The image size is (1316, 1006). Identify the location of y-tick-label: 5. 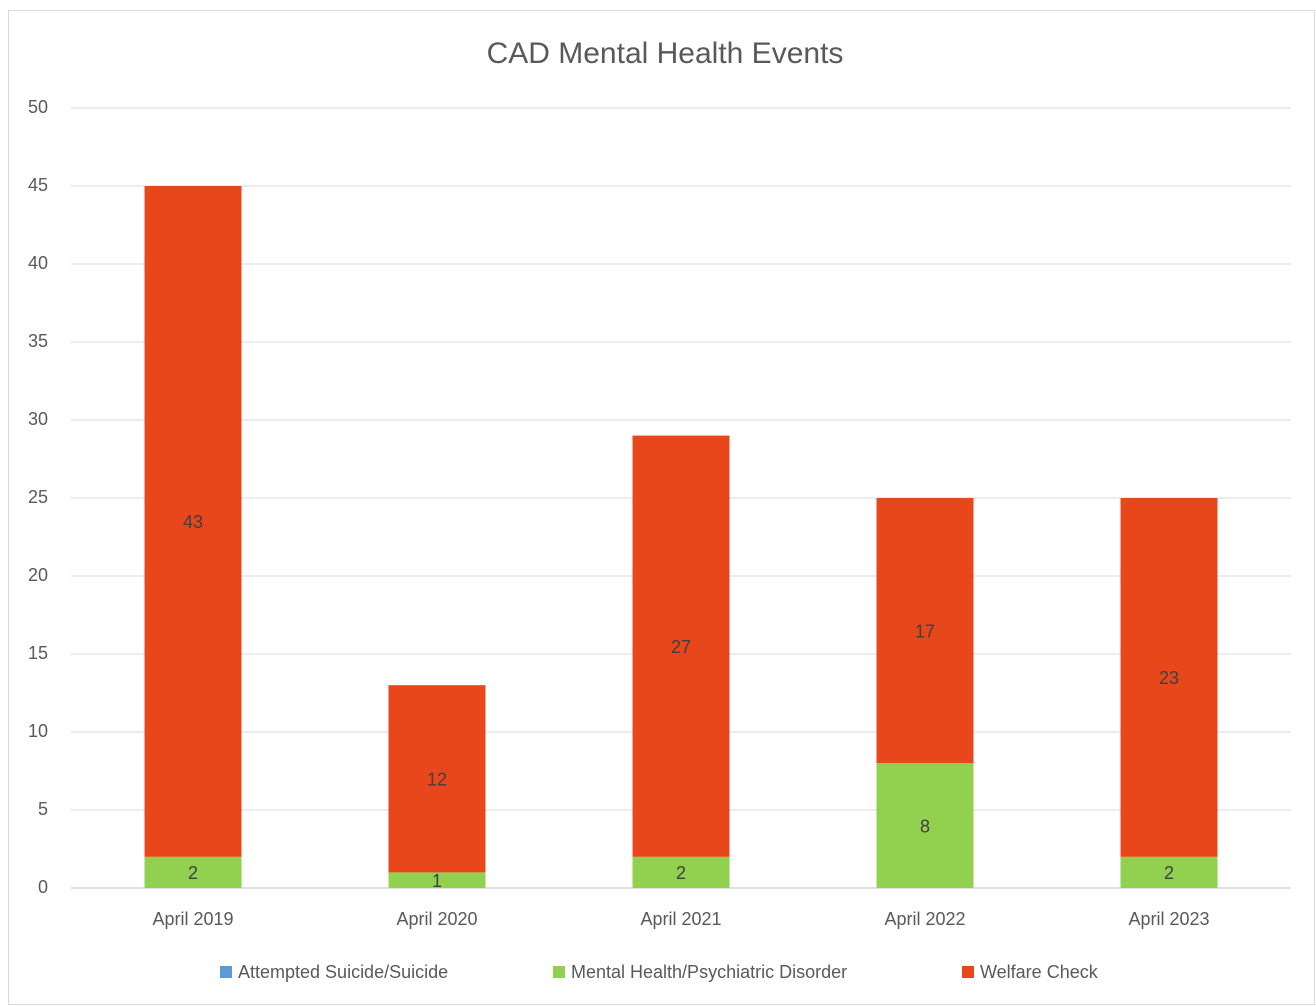
(43, 809).